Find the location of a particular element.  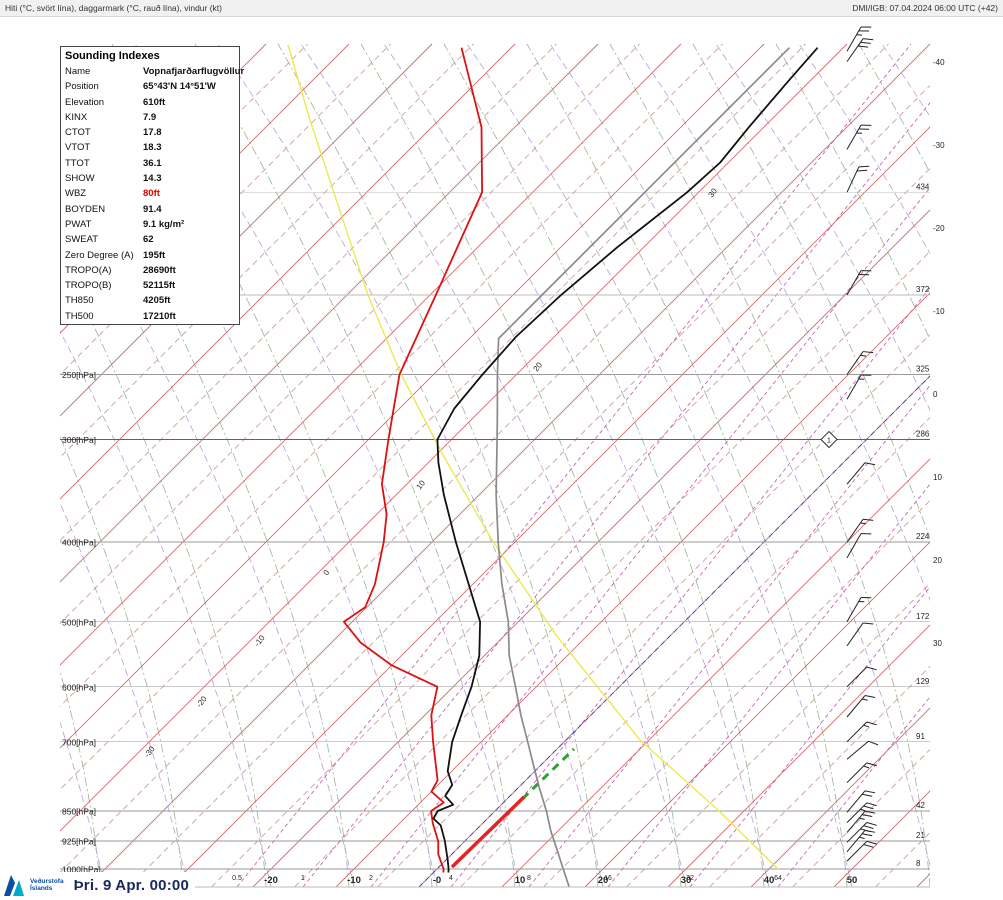

index-value: 17210ft is located at coordinates (159, 316).